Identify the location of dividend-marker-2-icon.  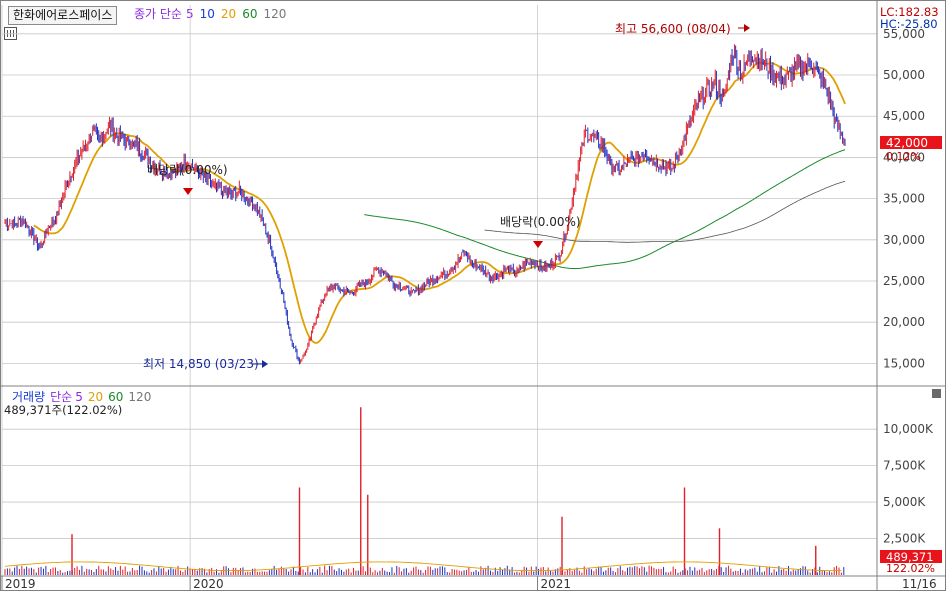
(538, 244).